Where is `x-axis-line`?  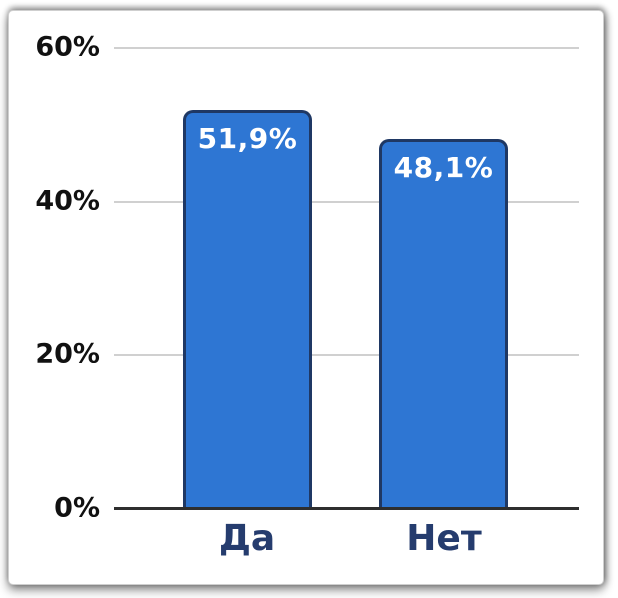
x-axis-line is located at coordinates (346, 508).